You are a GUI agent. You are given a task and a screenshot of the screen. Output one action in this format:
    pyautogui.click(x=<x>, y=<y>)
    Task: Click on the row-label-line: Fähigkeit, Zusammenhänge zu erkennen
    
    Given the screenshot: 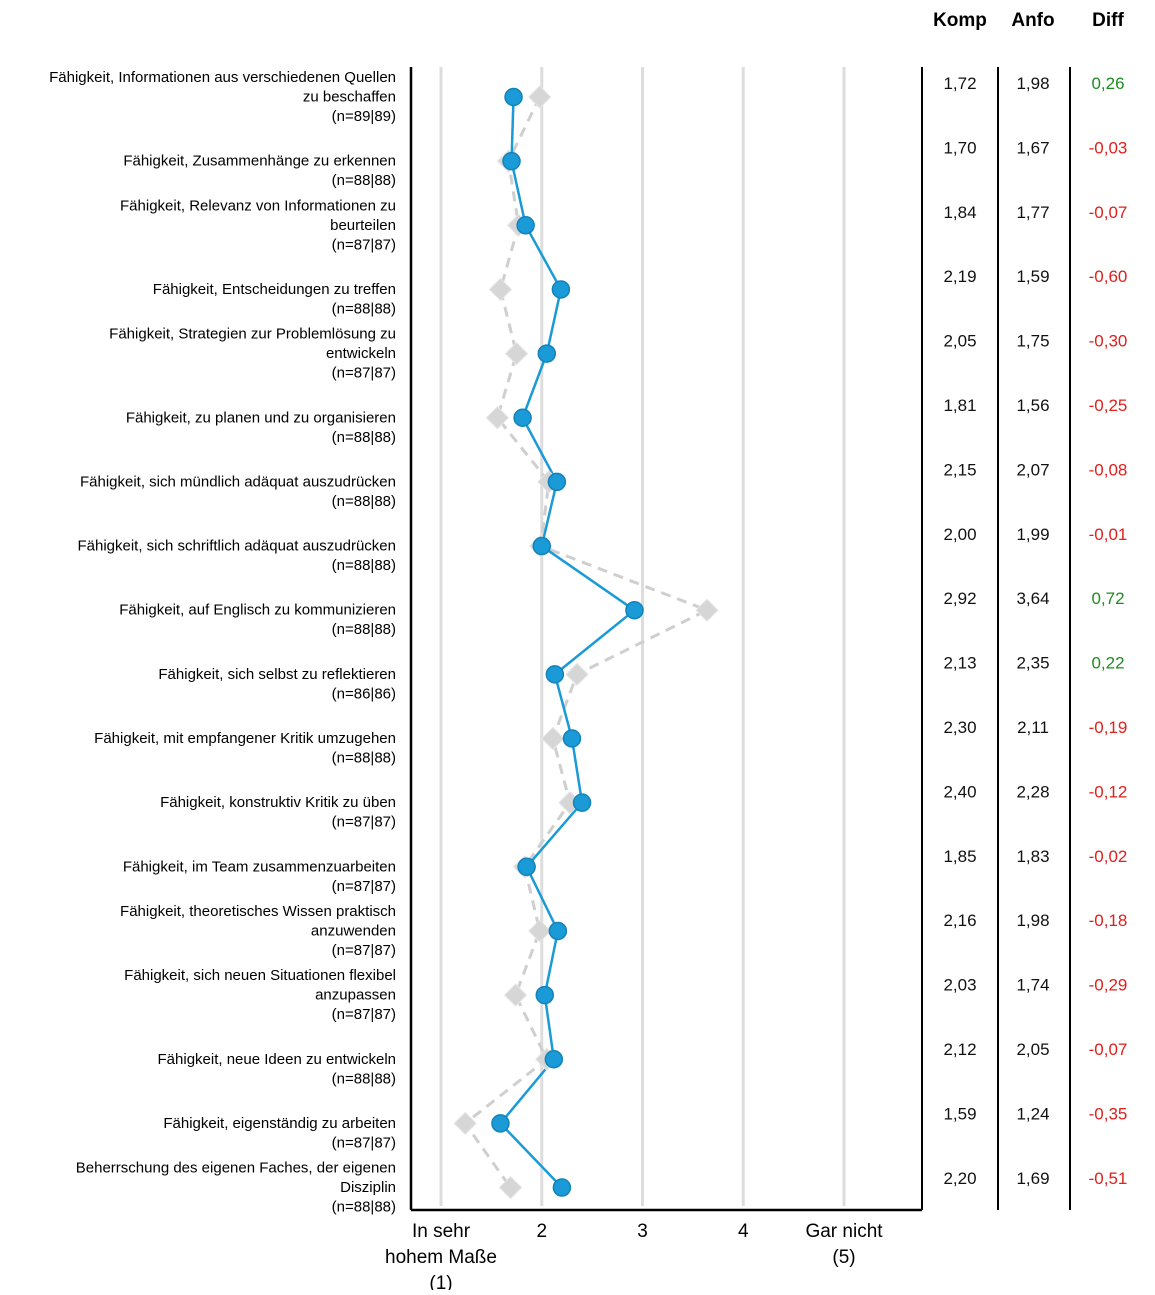 What is the action you would take?
    pyautogui.click(x=259, y=161)
    